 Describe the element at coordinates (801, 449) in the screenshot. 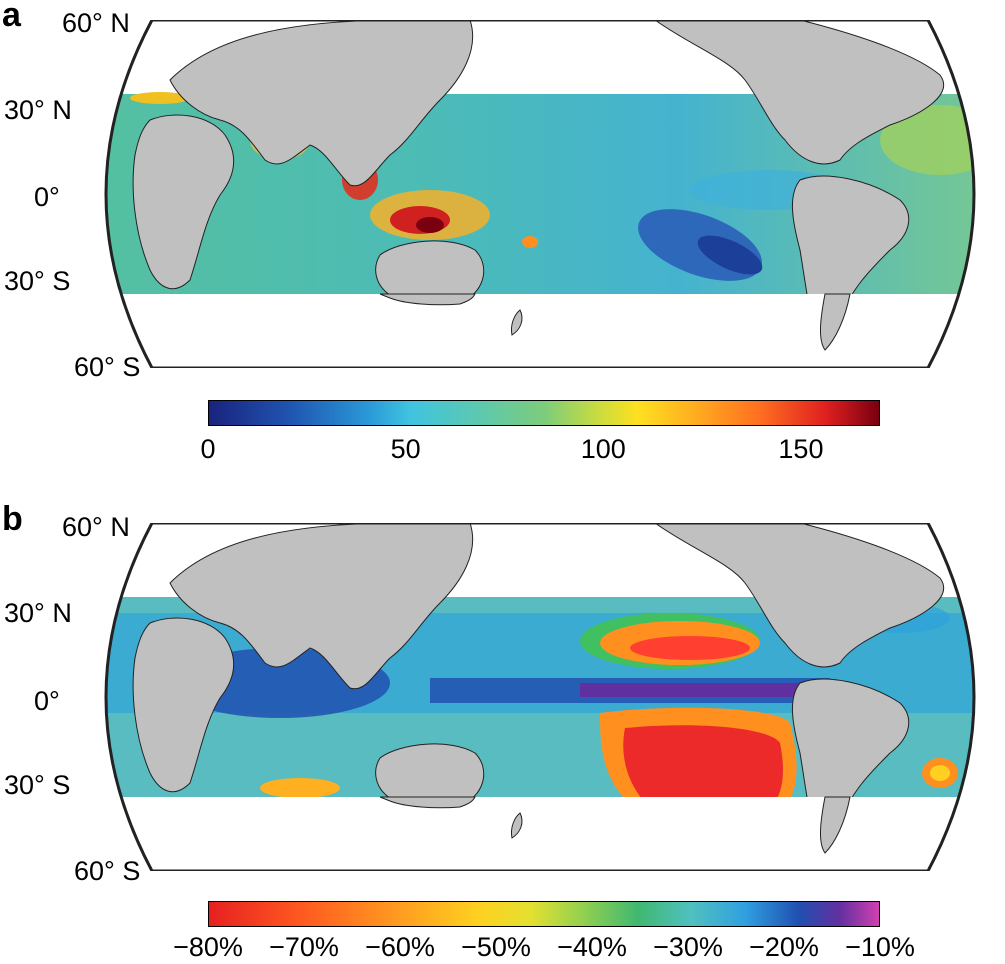

I see `colorbar-tick-label: 150` at that location.